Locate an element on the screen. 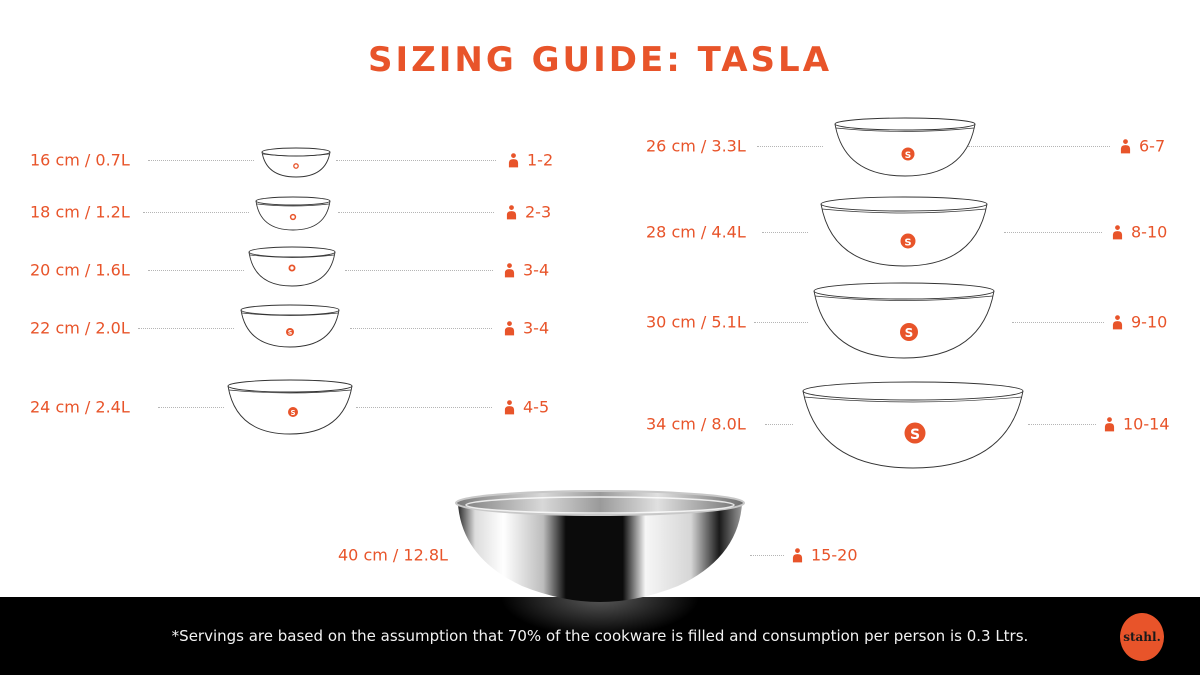  logo-text: stahl. is located at coordinates (1142, 637).